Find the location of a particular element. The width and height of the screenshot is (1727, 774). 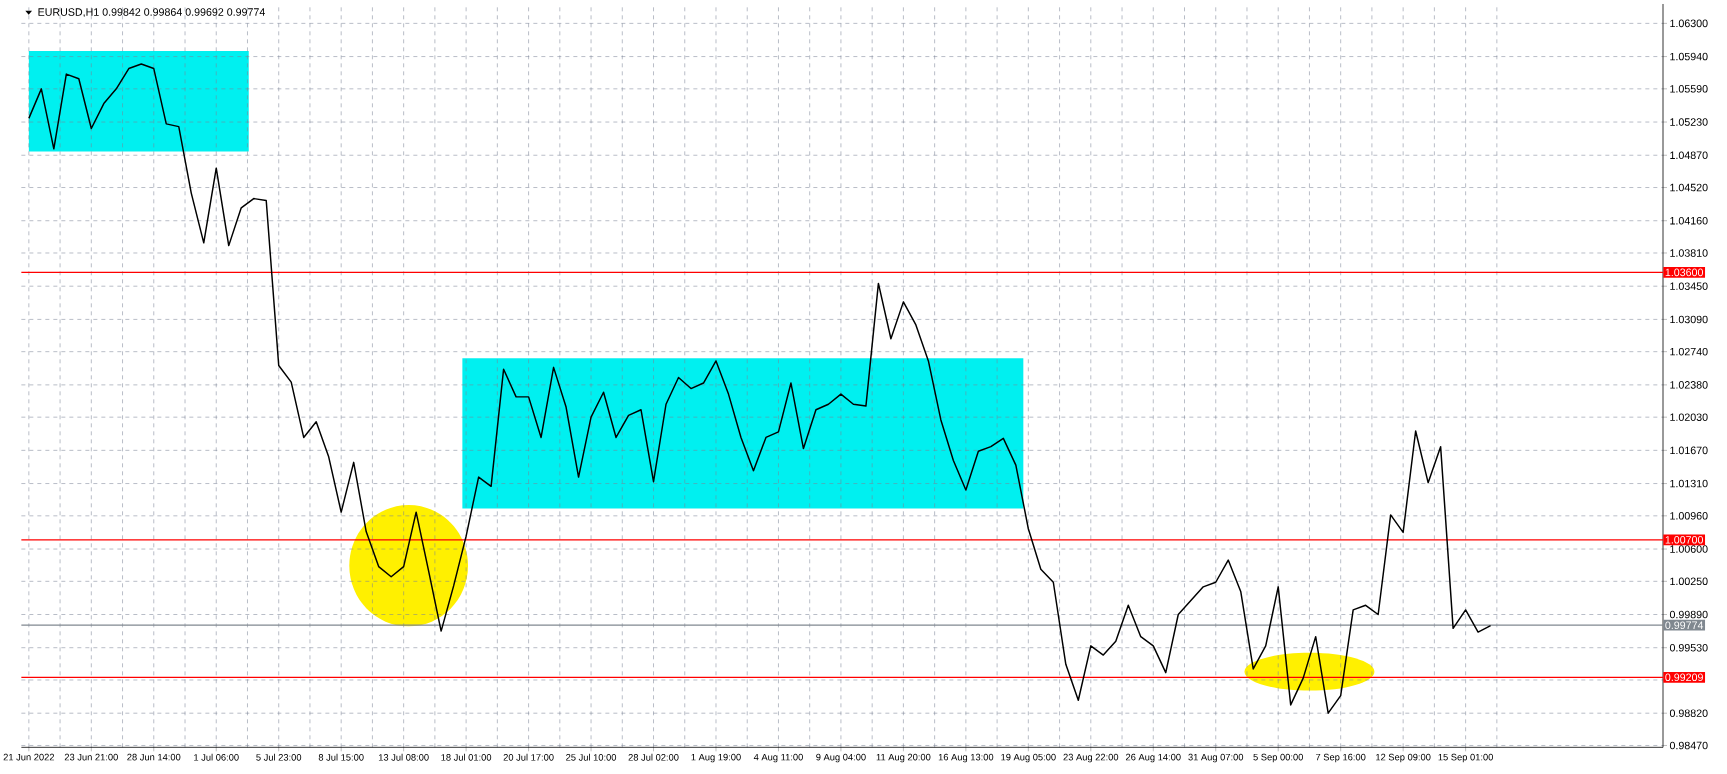

x-tick-label: 1 Aug 19:00 is located at coordinates (716, 758).